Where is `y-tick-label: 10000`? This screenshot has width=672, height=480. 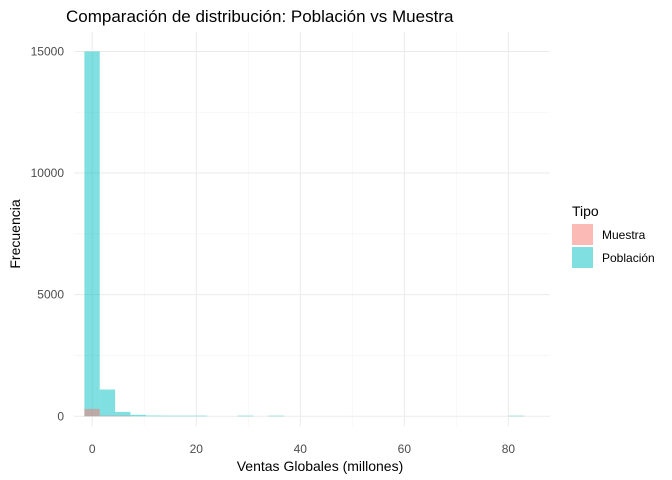 y-tick-label: 10000 is located at coordinates (48, 173).